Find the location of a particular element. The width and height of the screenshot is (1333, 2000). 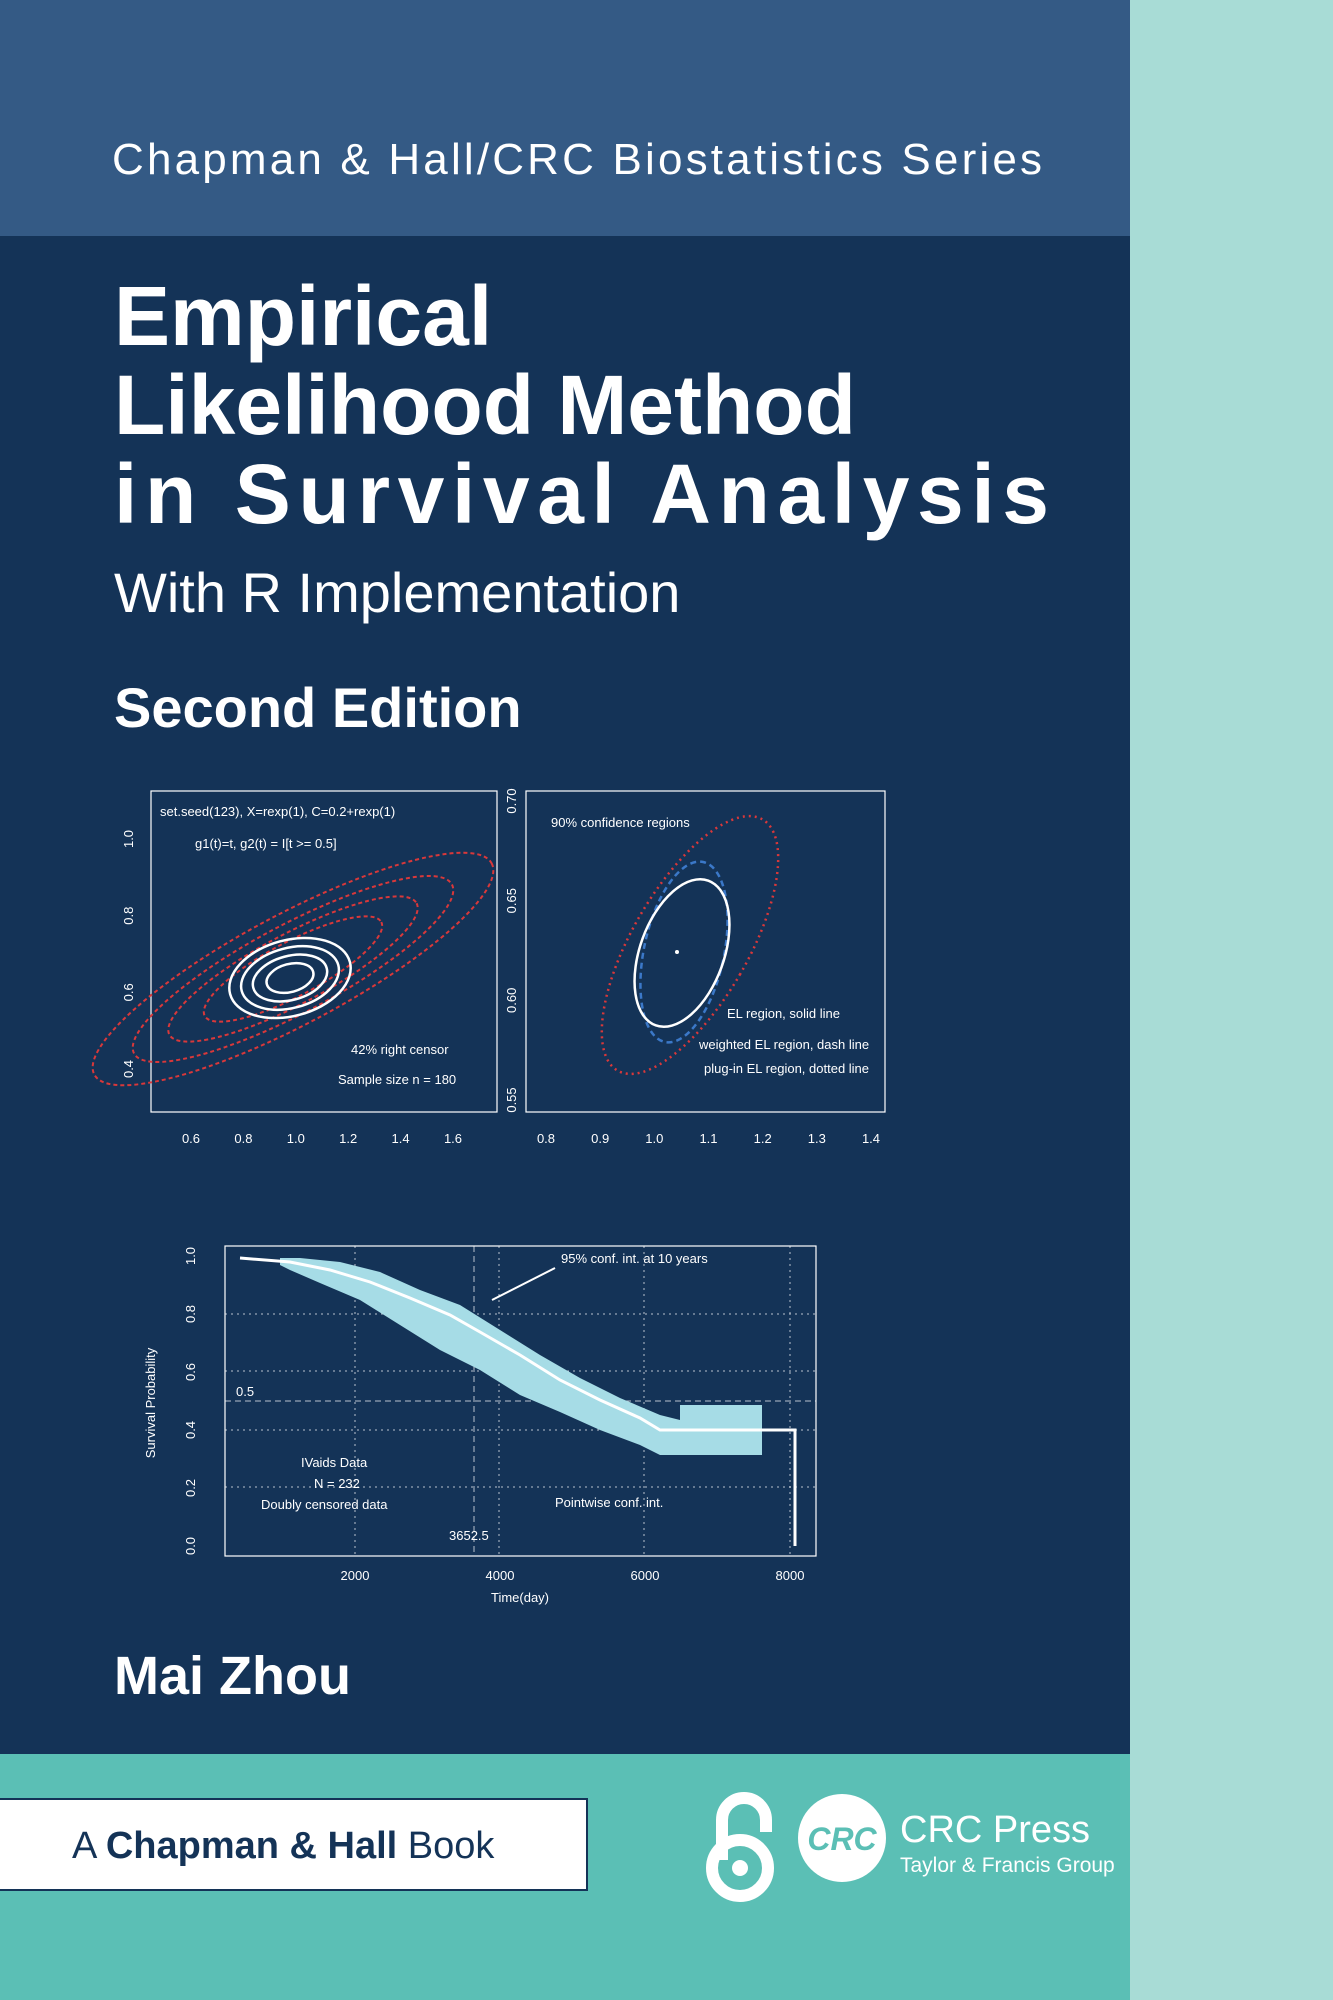

annotation: IVaids Data is located at coordinates (334, 1462).